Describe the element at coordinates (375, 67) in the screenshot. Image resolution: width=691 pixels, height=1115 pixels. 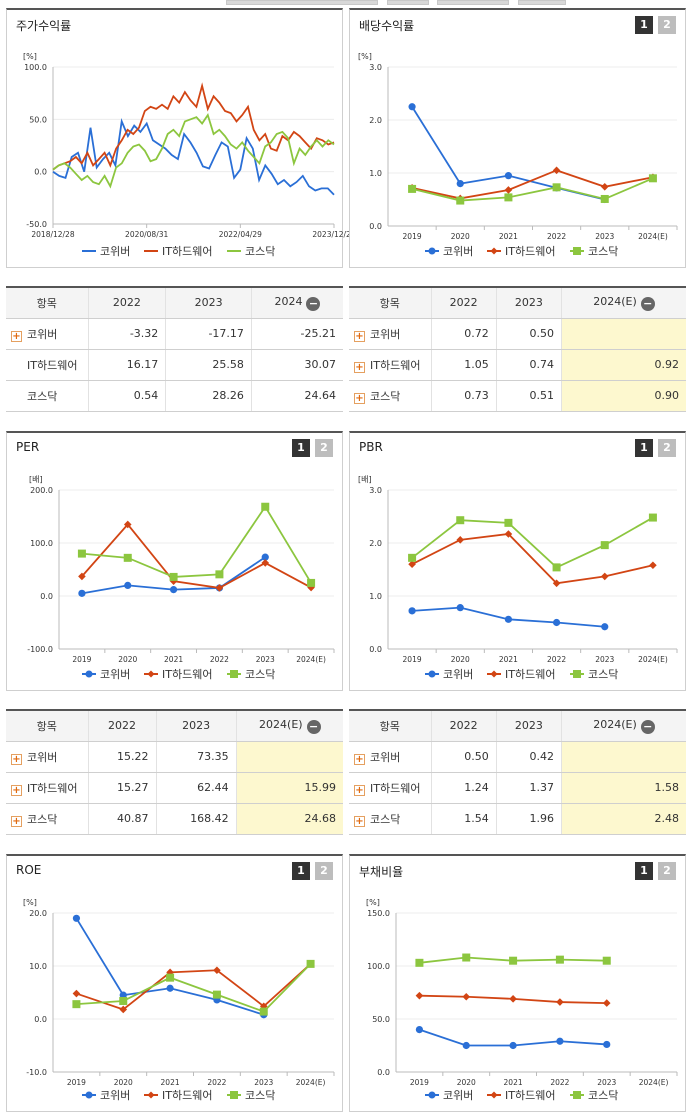
I see `y-tick-label: 3.0` at that location.